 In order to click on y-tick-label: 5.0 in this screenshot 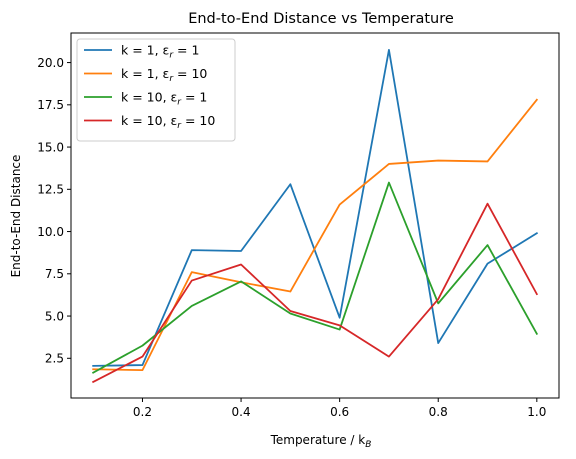, I will do `click(54, 316)`.